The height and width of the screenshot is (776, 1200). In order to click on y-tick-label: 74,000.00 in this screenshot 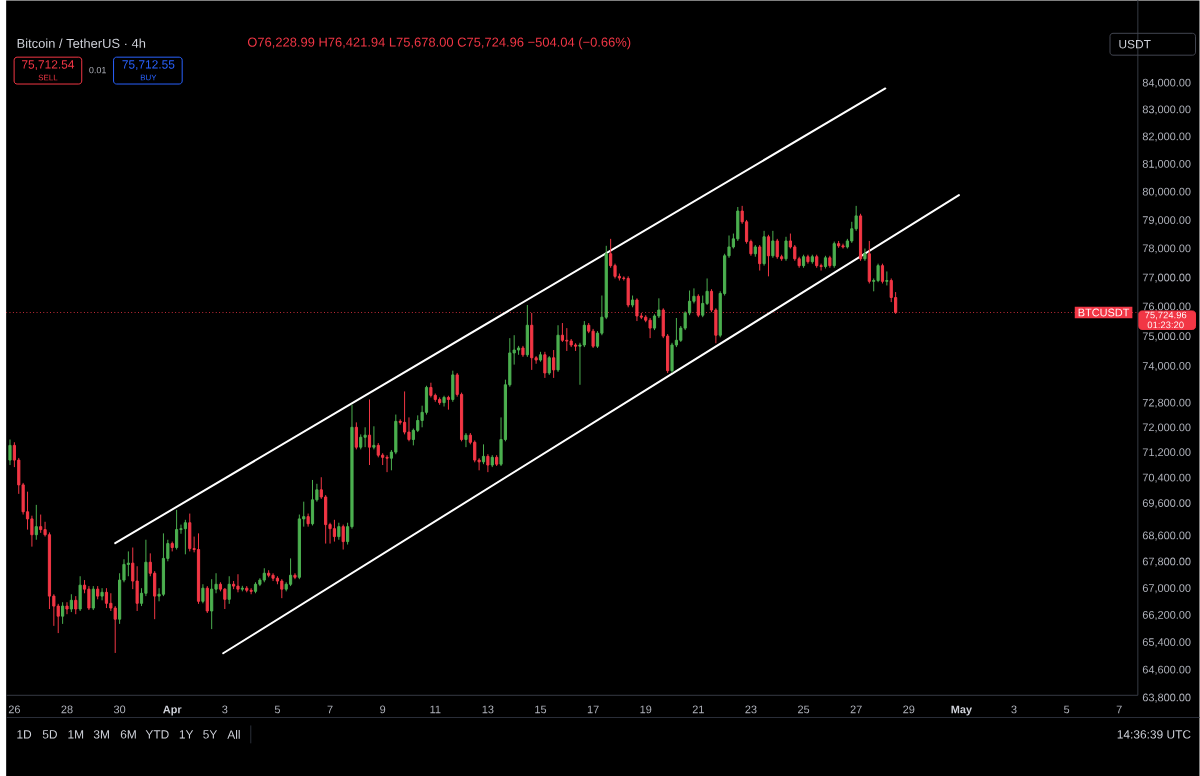, I will do `click(1166, 367)`.